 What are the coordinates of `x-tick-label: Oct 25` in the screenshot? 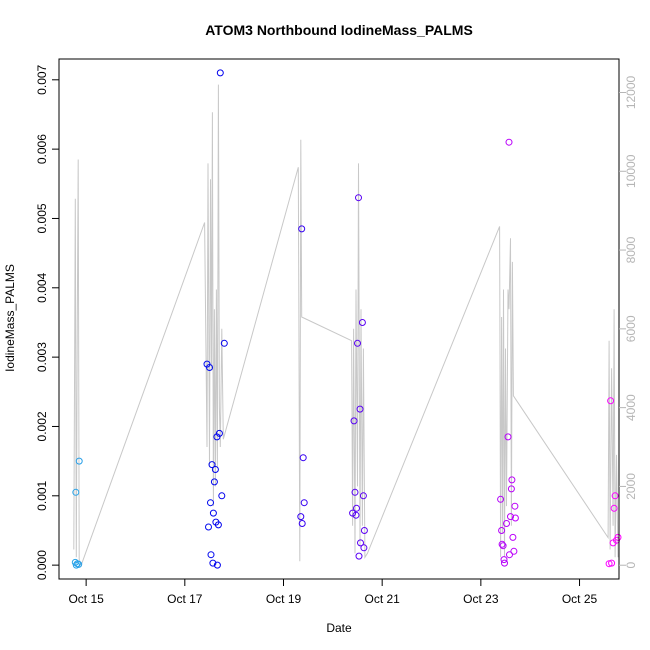 It's located at (580, 599).